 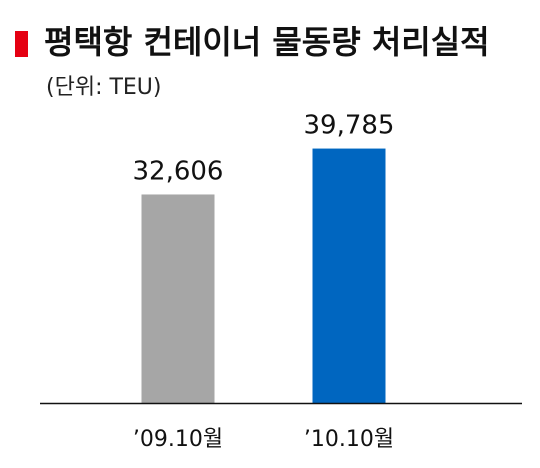 What do you see at coordinates (178, 439) in the screenshot?
I see `x-tick-label-1: ’09.10월` at bounding box center [178, 439].